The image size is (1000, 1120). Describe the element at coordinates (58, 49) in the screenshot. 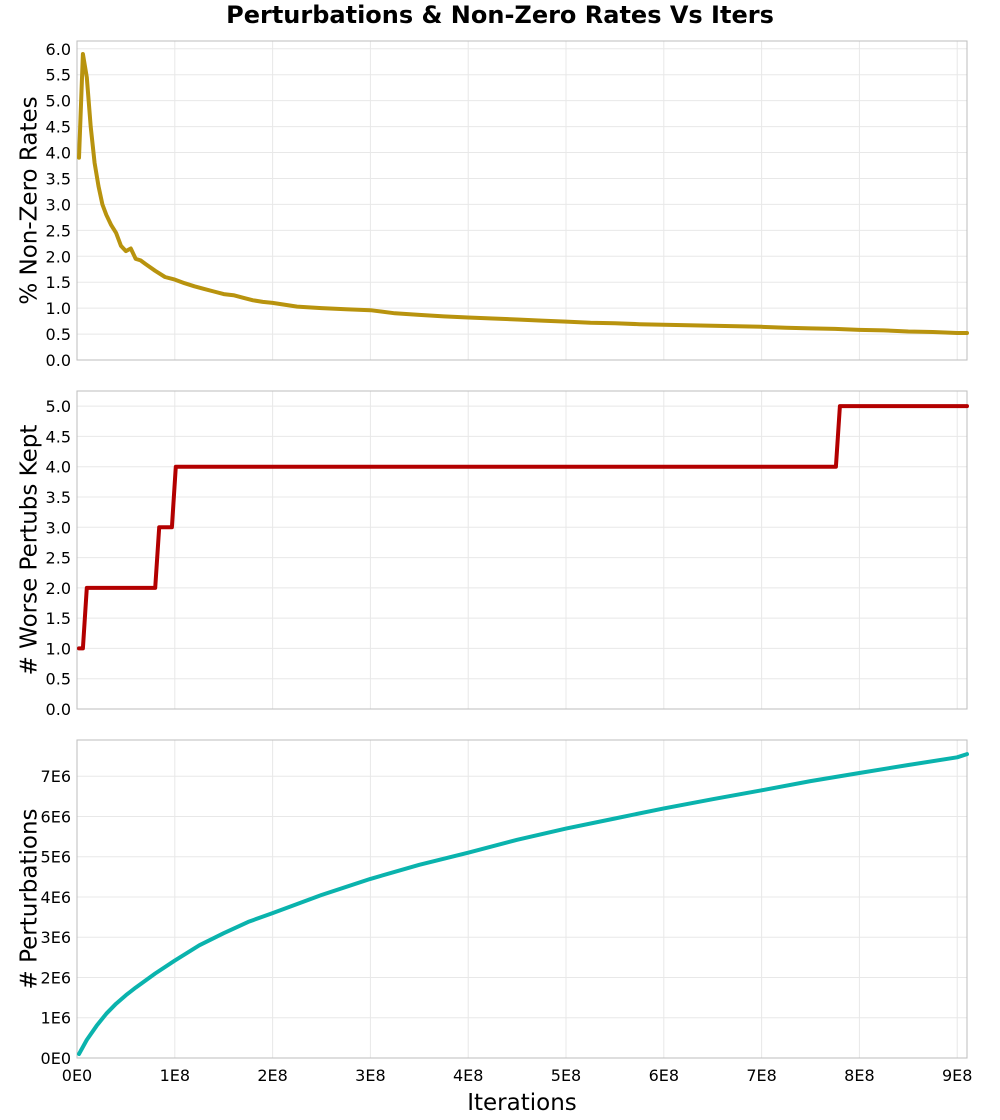

I see `y-tick-label: 6.0` at that location.